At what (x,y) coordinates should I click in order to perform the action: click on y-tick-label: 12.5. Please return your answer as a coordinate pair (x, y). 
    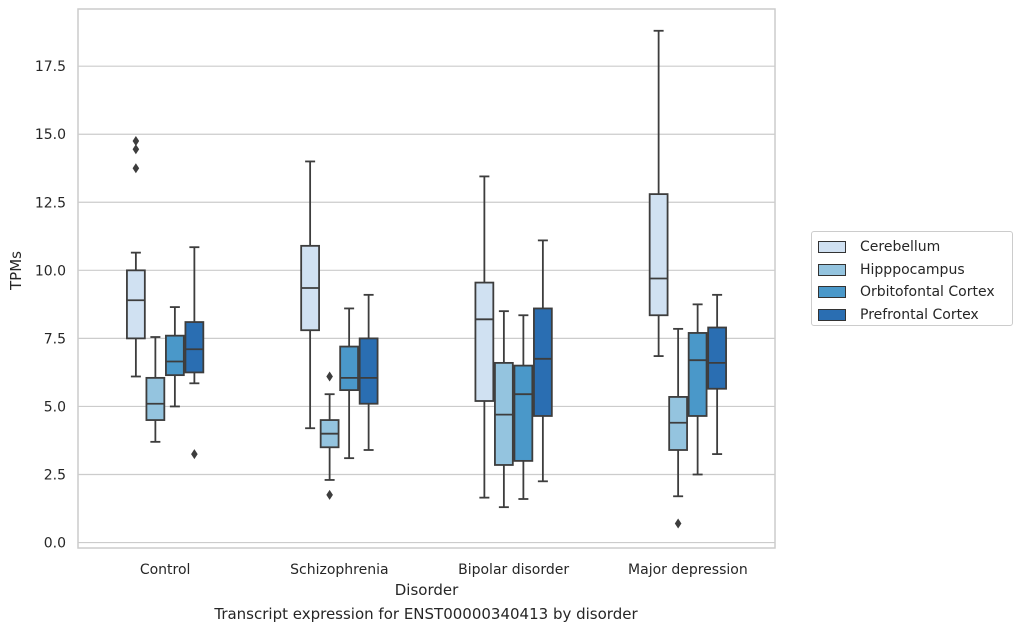
    Looking at the image, I should click on (50, 203).